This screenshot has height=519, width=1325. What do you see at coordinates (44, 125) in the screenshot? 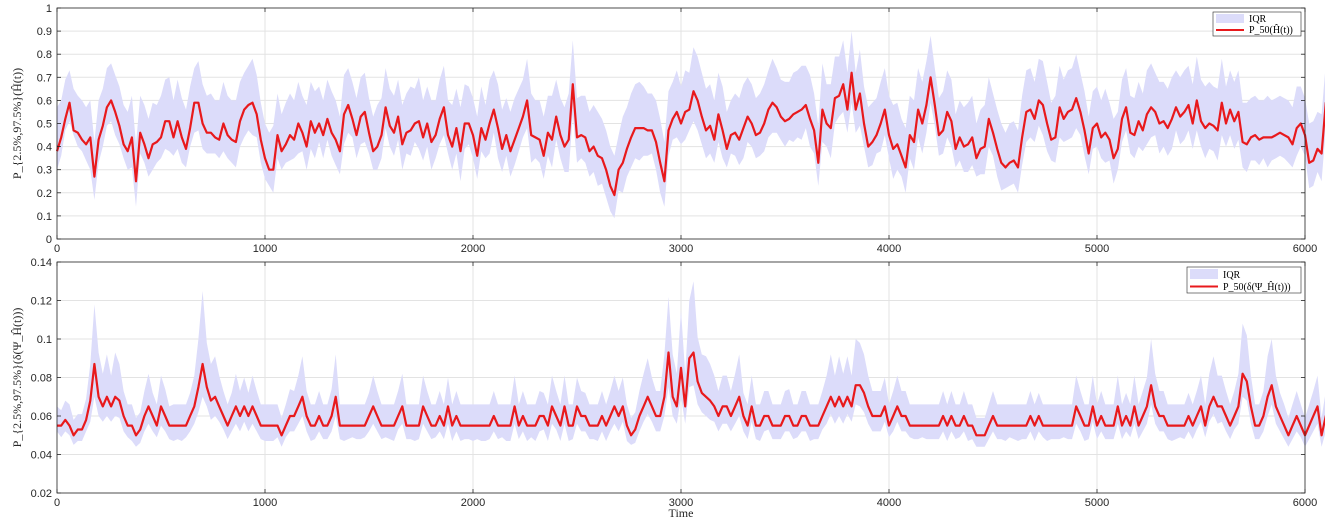
I see `y-tick-label: 0.5` at bounding box center [44, 125].